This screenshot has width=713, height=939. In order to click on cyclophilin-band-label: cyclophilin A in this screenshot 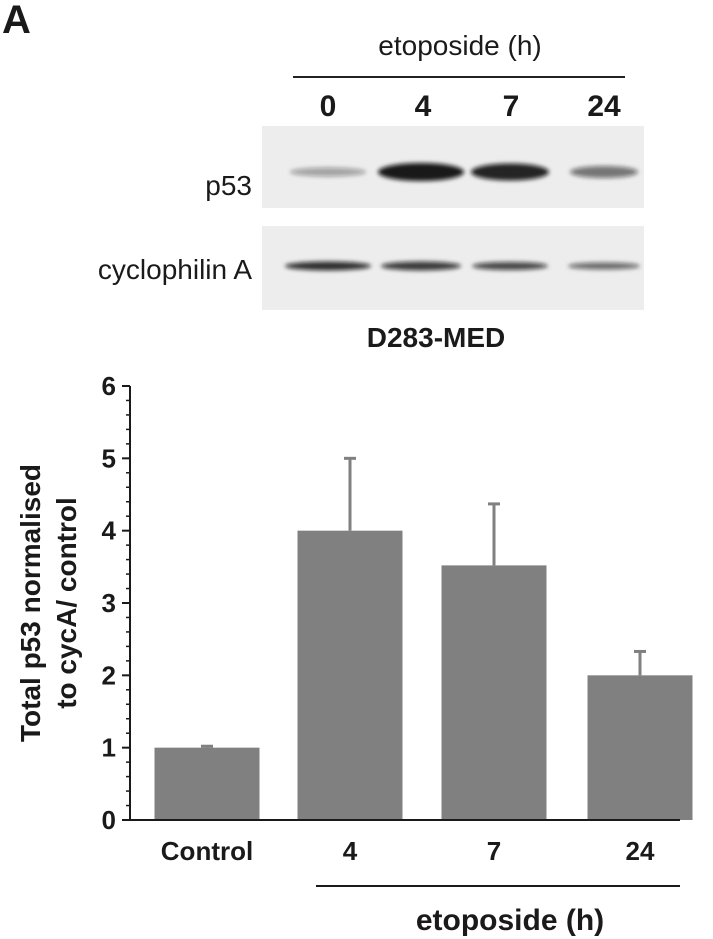, I will do `click(174, 269)`.